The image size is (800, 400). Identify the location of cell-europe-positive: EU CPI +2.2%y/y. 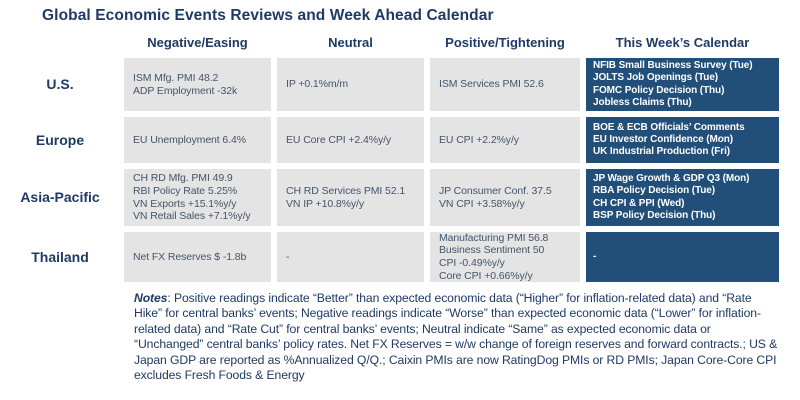
(505, 140).